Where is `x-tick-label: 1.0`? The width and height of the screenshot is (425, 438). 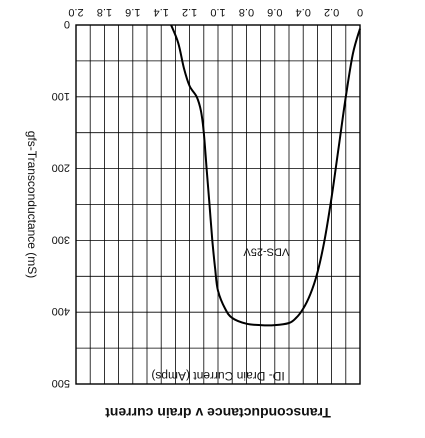
x-tick-label: 1.0 is located at coordinates (217, 12).